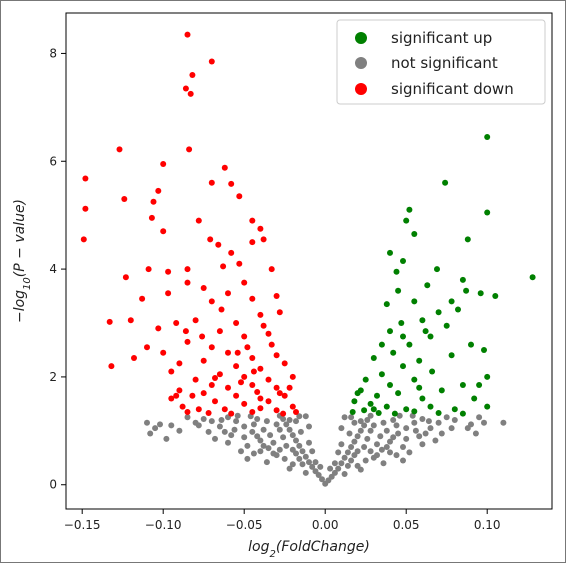 The width and height of the screenshot is (566, 563). Describe the element at coordinates (53, 161) in the screenshot. I see `y-tick-label-3: 6` at that location.